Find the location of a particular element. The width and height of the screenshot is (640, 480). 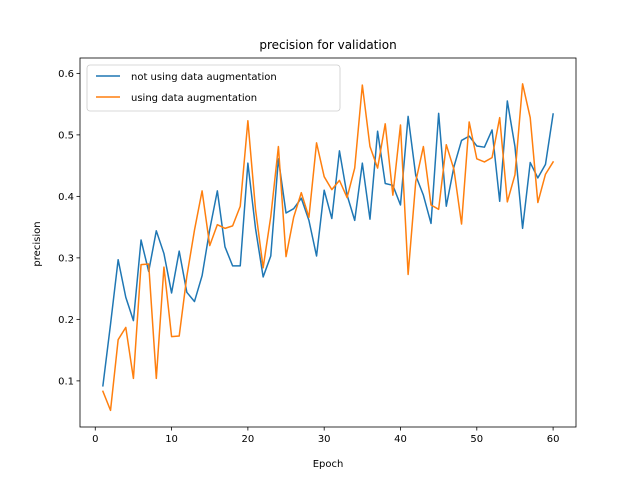

chart-title: precision for validation is located at coordinates (327, 45).